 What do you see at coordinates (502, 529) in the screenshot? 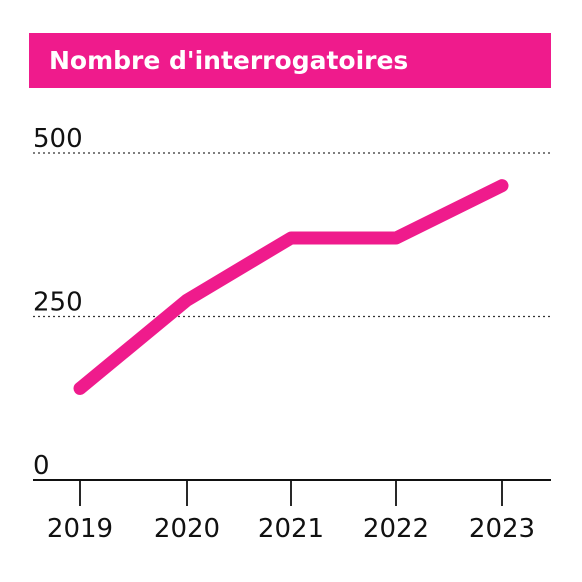
I see `x-tick-label-2023: 2023` at bounding box center [502, 529].